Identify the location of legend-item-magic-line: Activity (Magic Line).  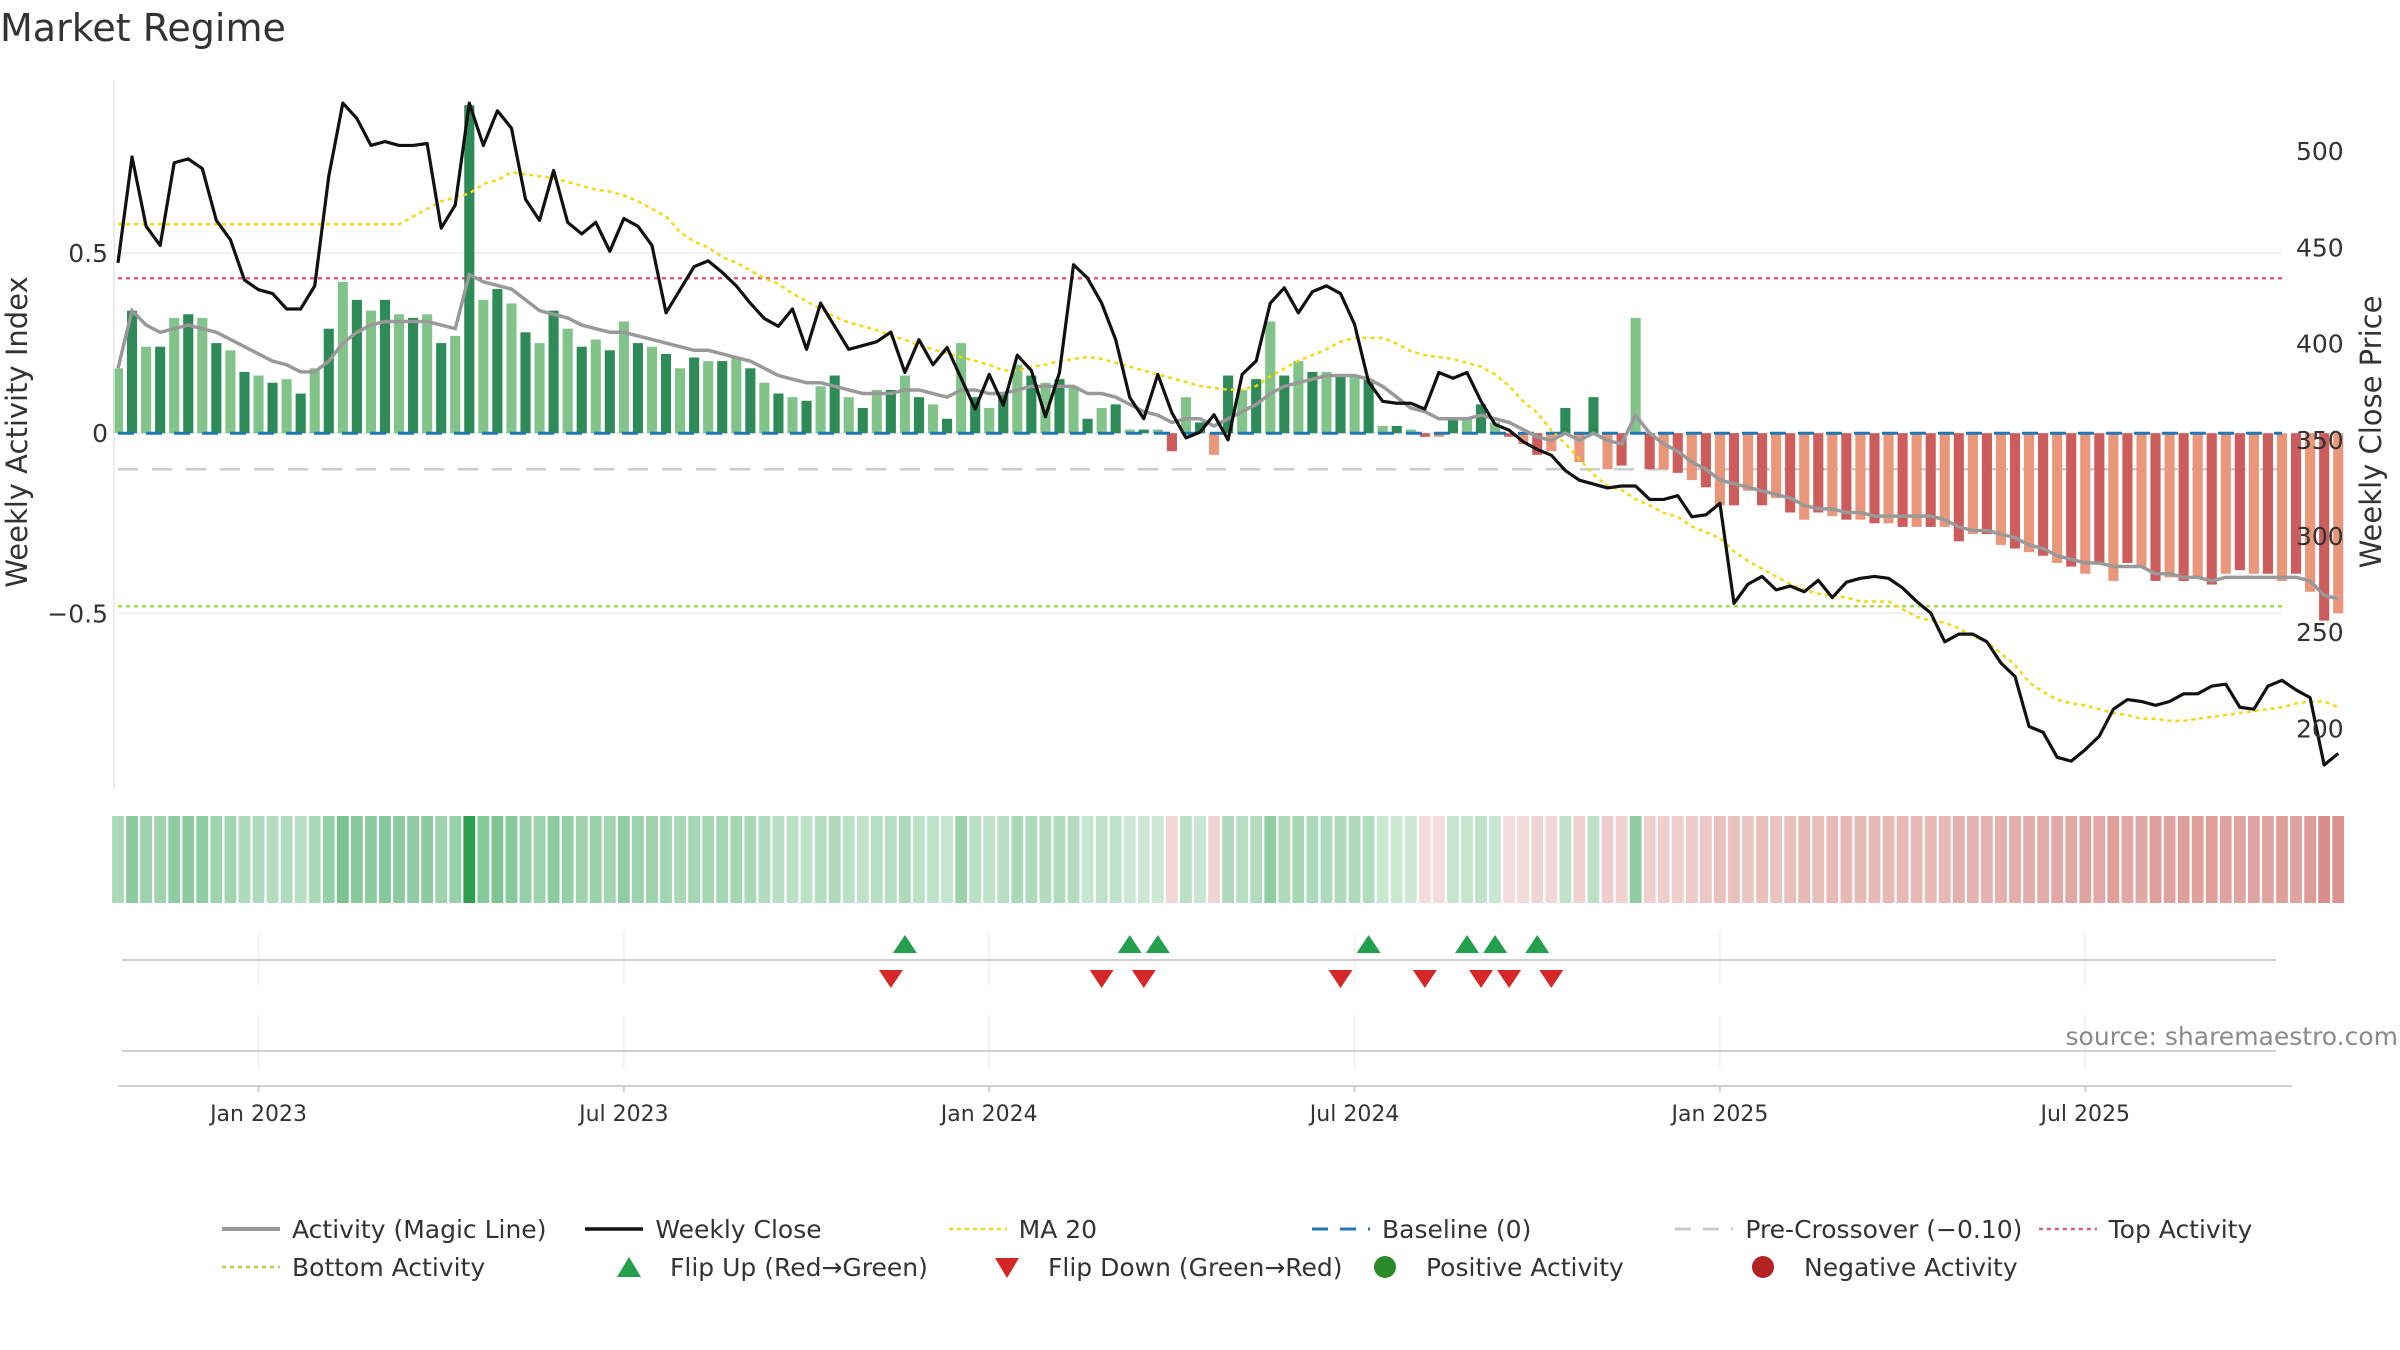
(401, 1229).